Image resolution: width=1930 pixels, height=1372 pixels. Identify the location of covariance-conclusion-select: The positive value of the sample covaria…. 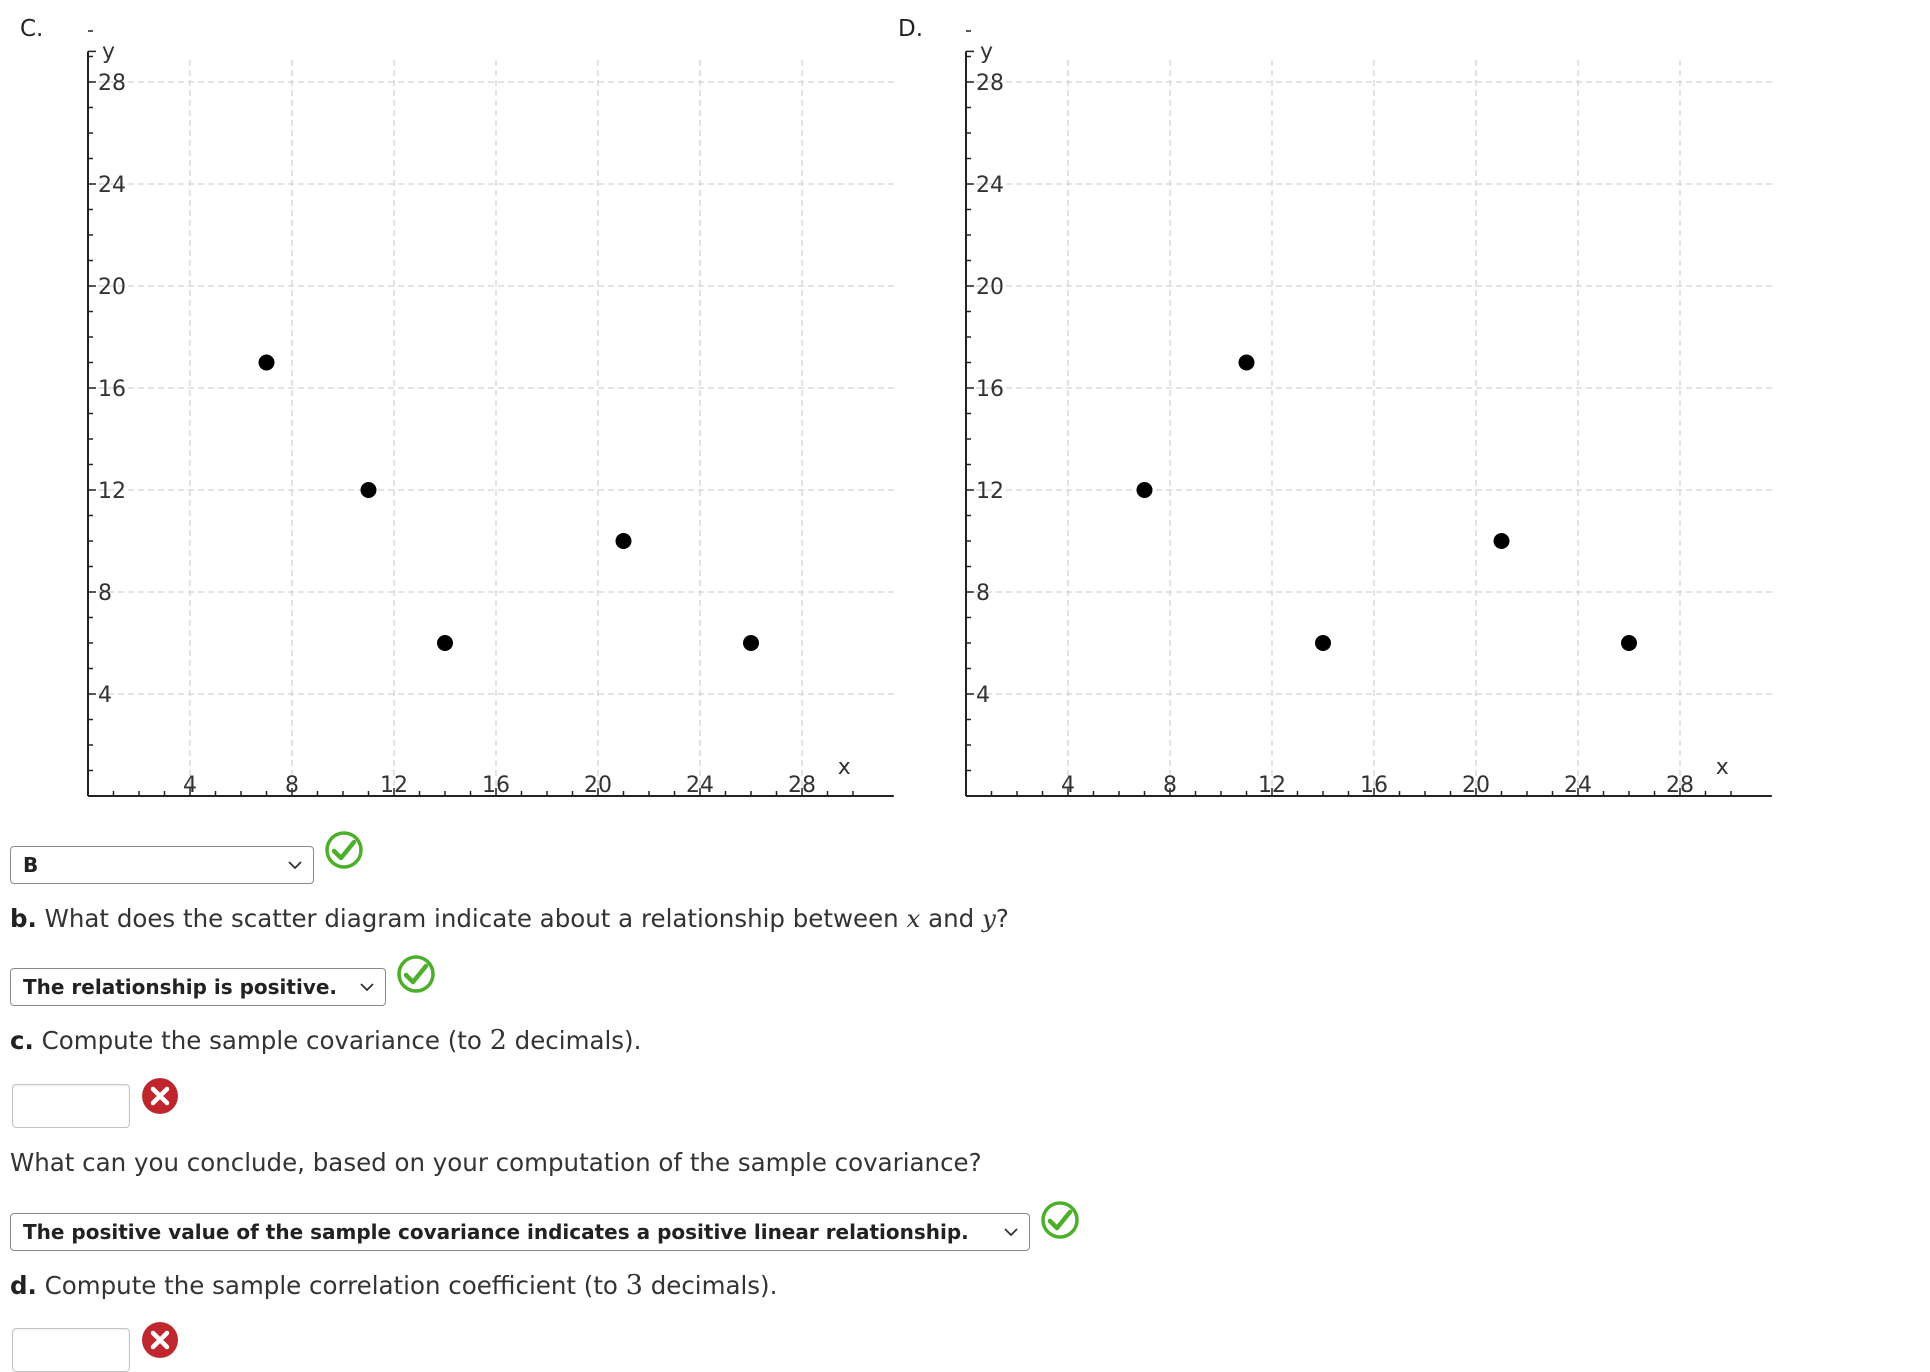
(520, 1232).